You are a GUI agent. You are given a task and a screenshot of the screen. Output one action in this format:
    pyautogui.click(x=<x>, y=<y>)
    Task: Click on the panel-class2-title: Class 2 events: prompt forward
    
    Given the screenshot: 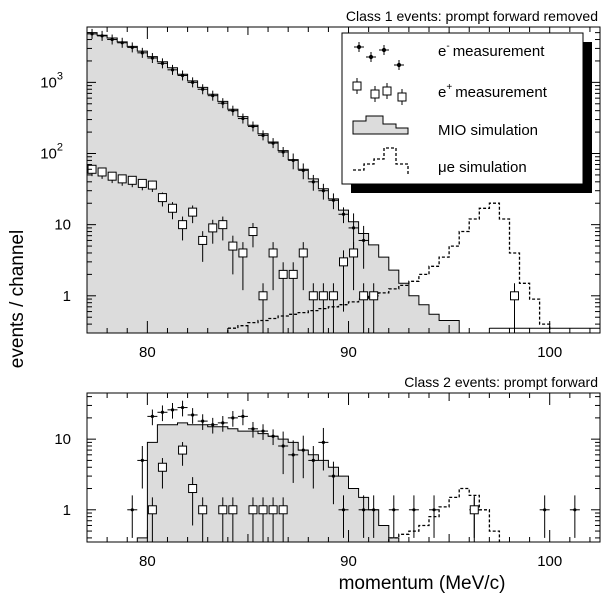 What is the action you would take?
    pyautogui.click(x=501, y=382)
    